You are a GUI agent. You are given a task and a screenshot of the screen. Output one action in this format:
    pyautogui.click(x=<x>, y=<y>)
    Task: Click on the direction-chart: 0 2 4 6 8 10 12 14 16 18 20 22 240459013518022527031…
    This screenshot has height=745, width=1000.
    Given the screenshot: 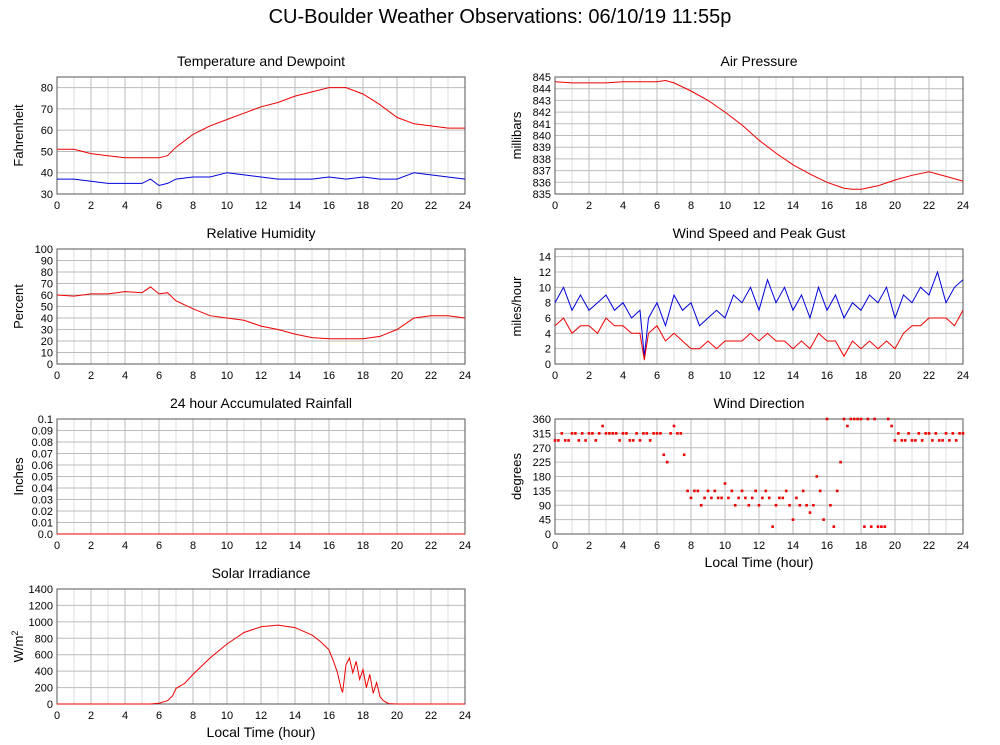 What is the action you would take?
    pyautogui.click(x=739, y=482)
    